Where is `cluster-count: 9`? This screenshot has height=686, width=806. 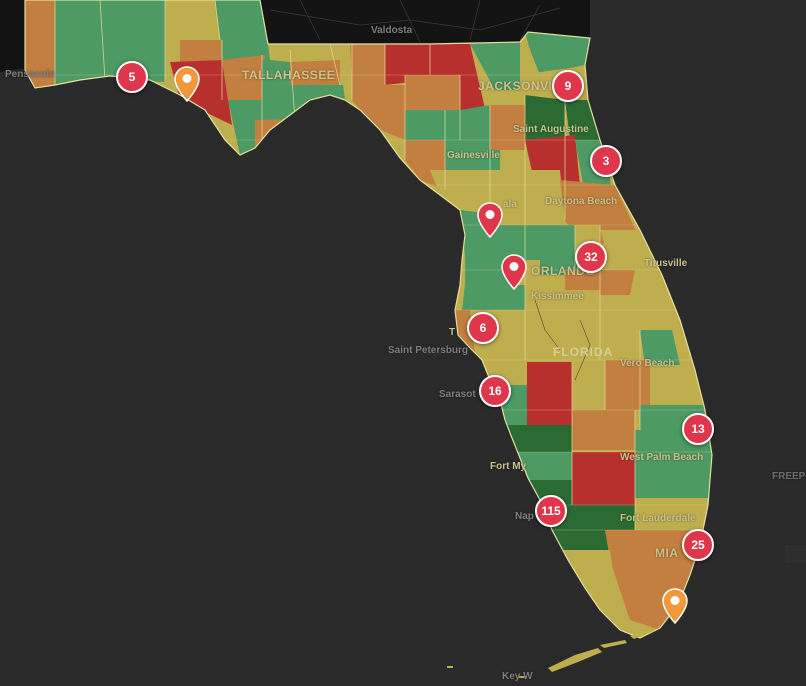 cluster-count: 9 is located at coordinates (568, 86).